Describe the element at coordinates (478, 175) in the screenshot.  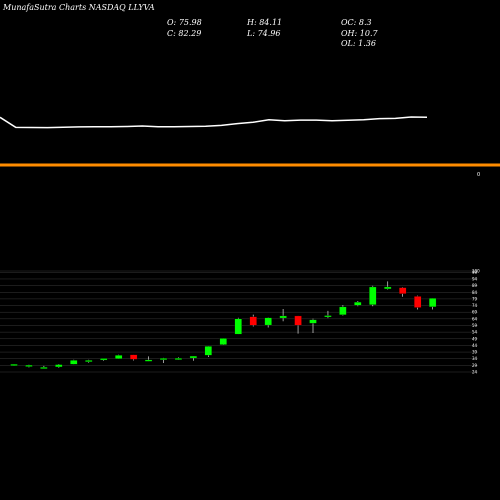
I see `volume-axis-label: 0` at that location.